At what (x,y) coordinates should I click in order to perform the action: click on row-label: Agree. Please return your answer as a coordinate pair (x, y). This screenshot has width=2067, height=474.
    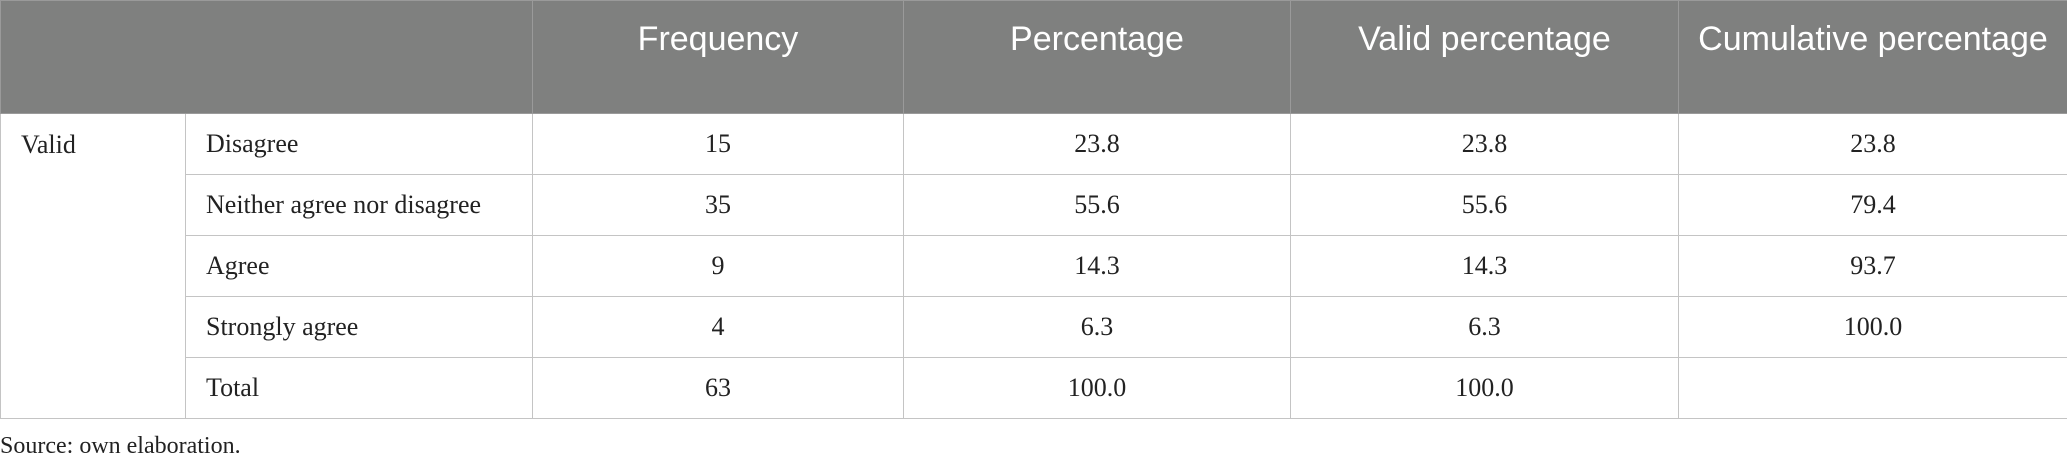
    Looking at the image, I should click on (359, 266).